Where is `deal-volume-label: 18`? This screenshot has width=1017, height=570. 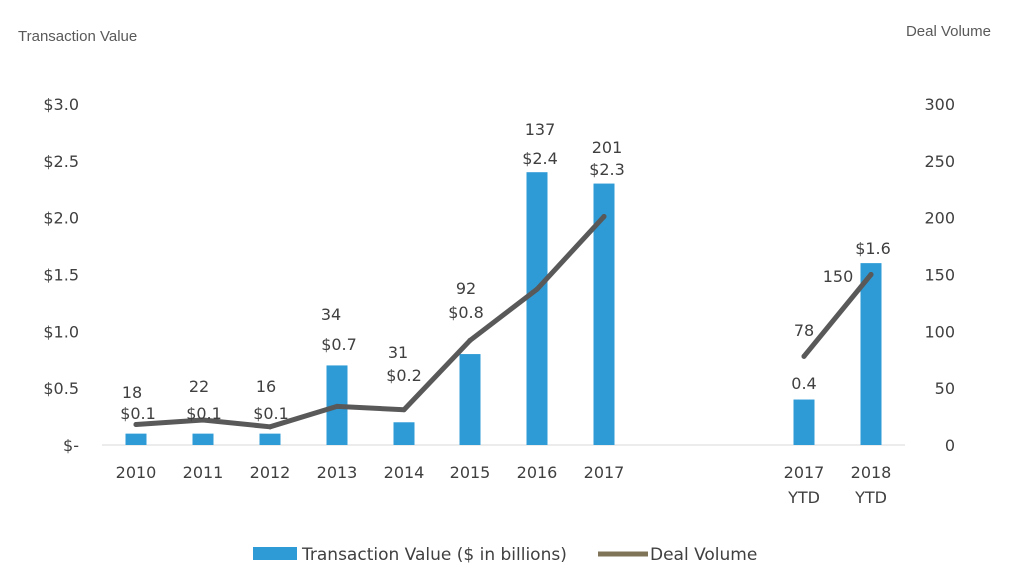
deal-volume-label: 18 is located at coordinates (132, 392).